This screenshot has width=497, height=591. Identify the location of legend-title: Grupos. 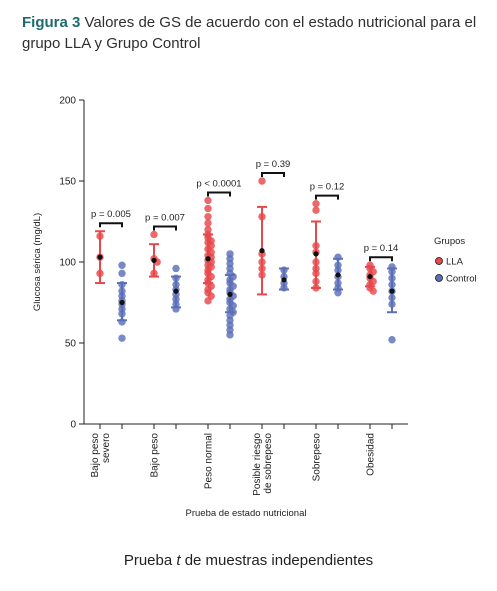
(449, 241).